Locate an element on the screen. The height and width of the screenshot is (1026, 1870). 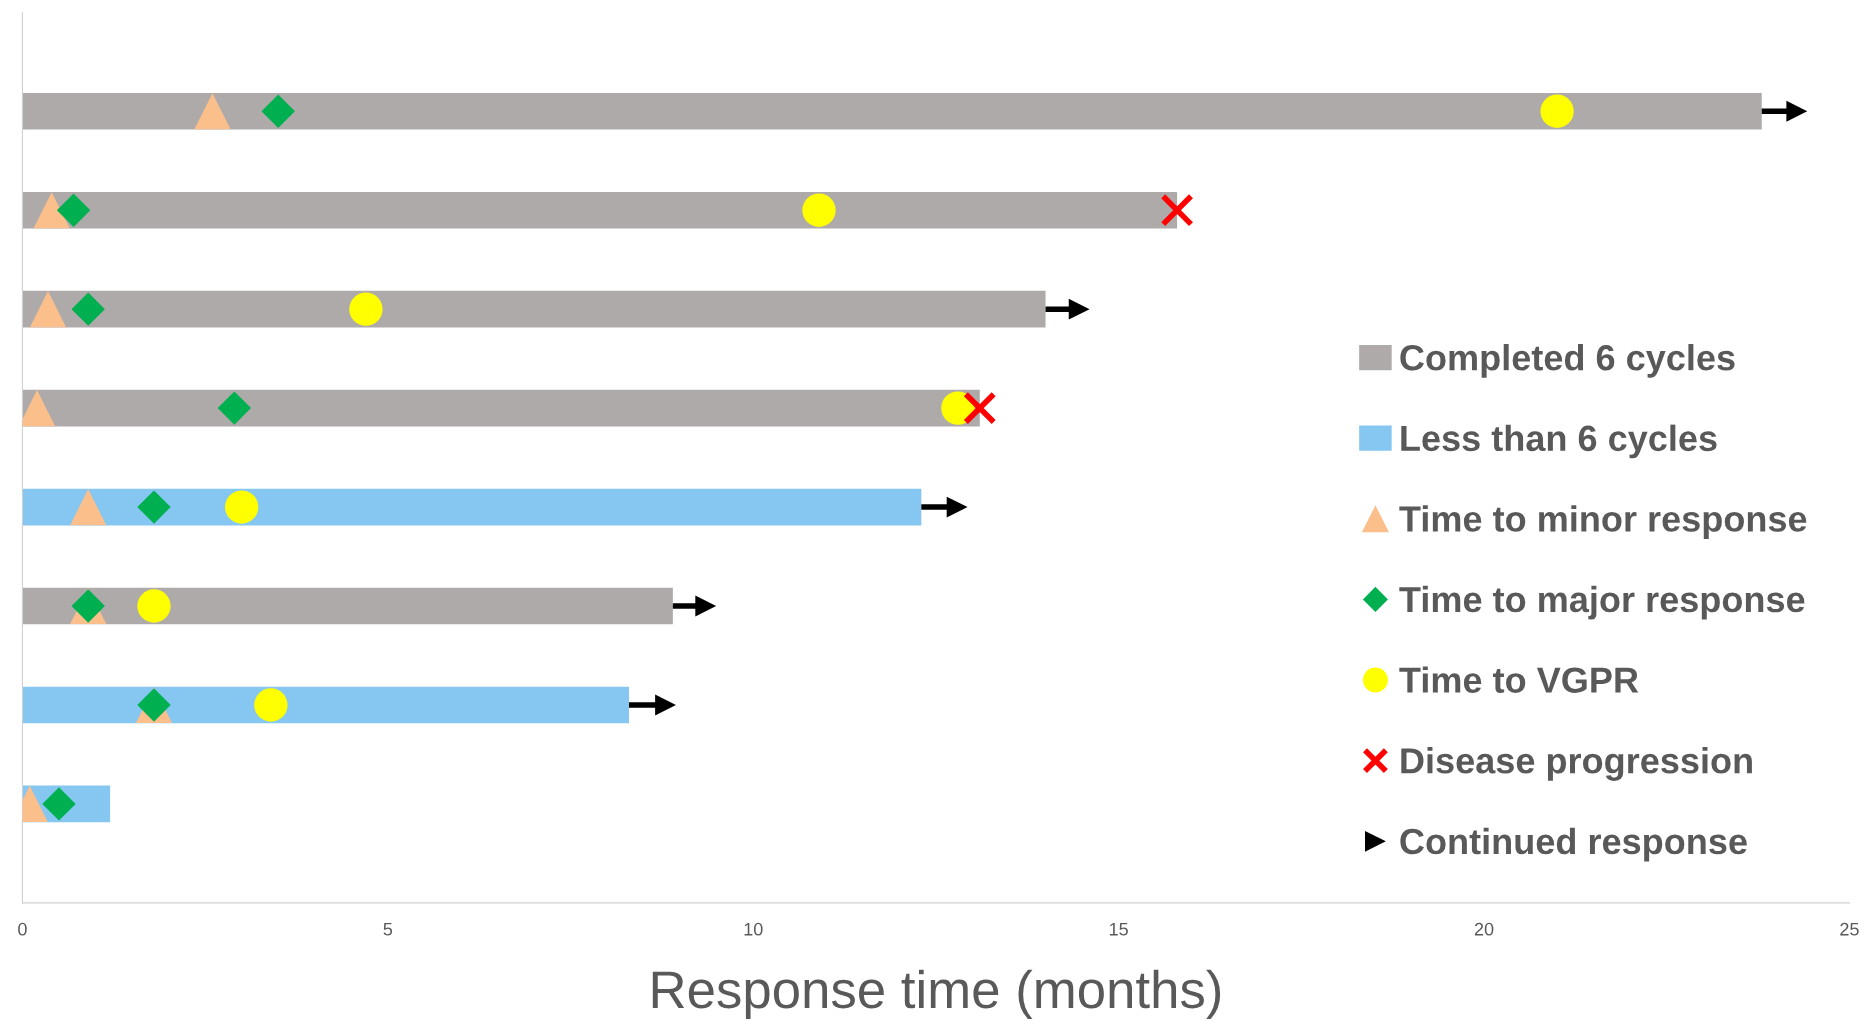
legend-label: Time to major response is located at coordinates (1602, 602).